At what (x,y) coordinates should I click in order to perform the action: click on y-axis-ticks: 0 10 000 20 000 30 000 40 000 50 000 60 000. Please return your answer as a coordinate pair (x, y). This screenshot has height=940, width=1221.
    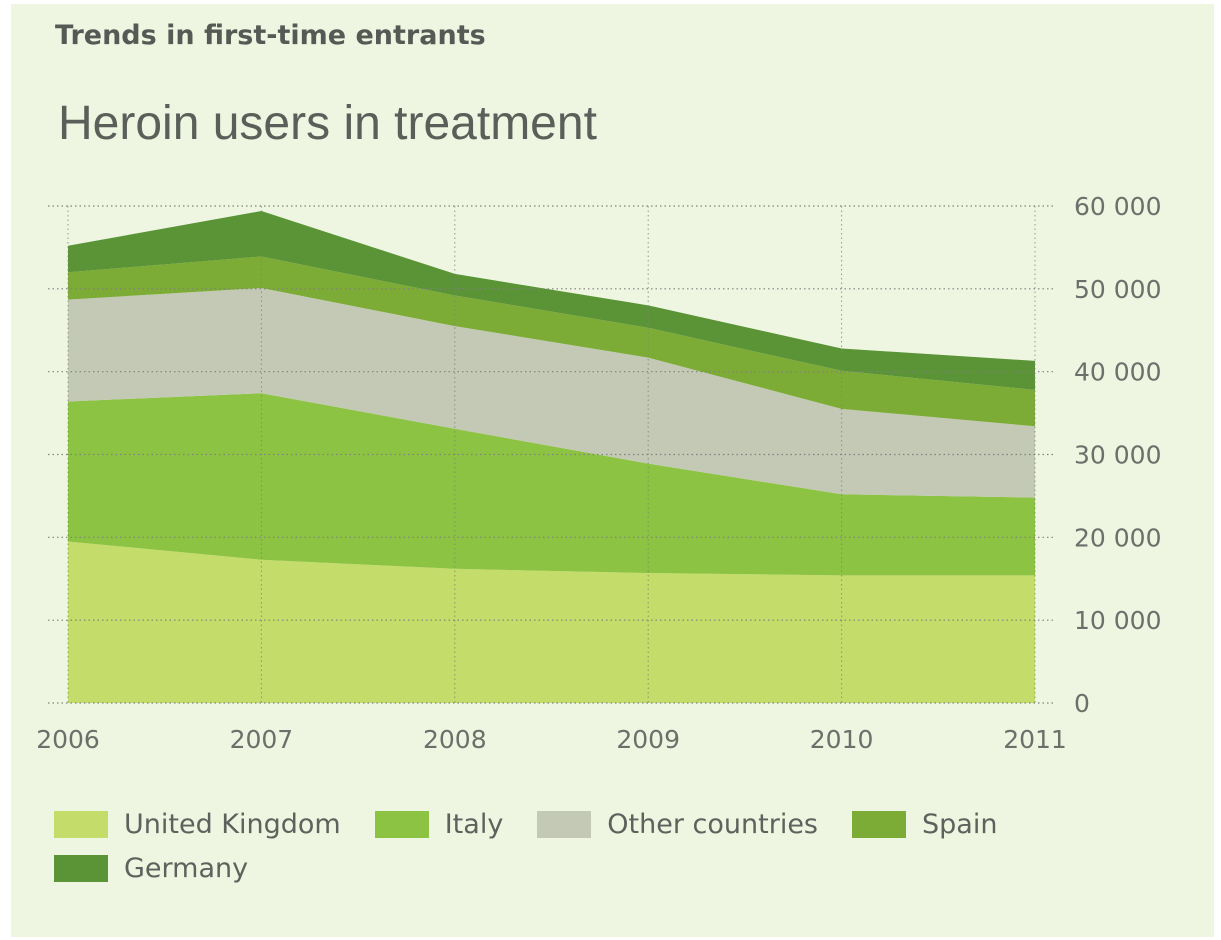
    Looking at the image, I should click on (1117, 455).